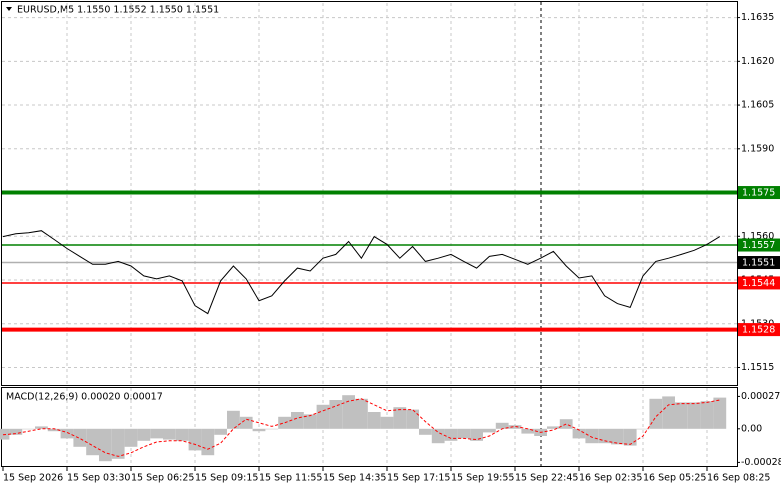 The height and width of the screenshot is (489, 781). I want to click on level-label: 1.1557, so click(758, 245).